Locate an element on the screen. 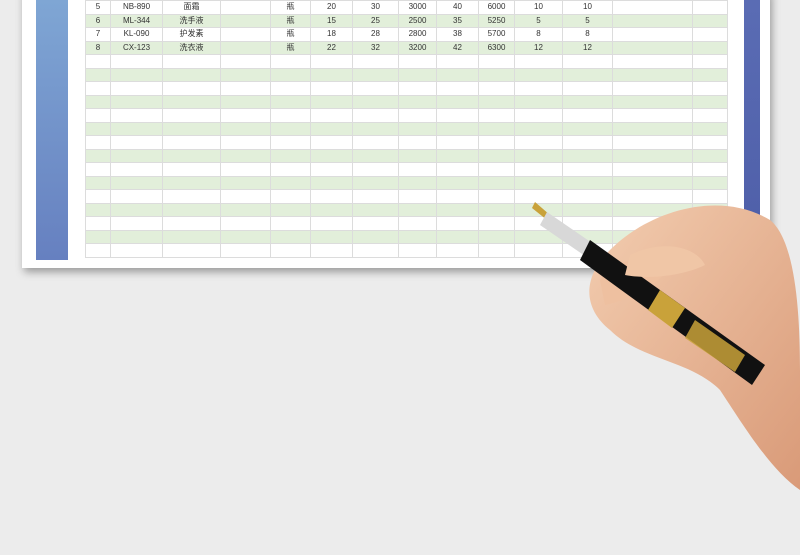 The height and width of the screenshot is (555, 800). table-cell: 洗衣液 is located at coordinates (191, 47).